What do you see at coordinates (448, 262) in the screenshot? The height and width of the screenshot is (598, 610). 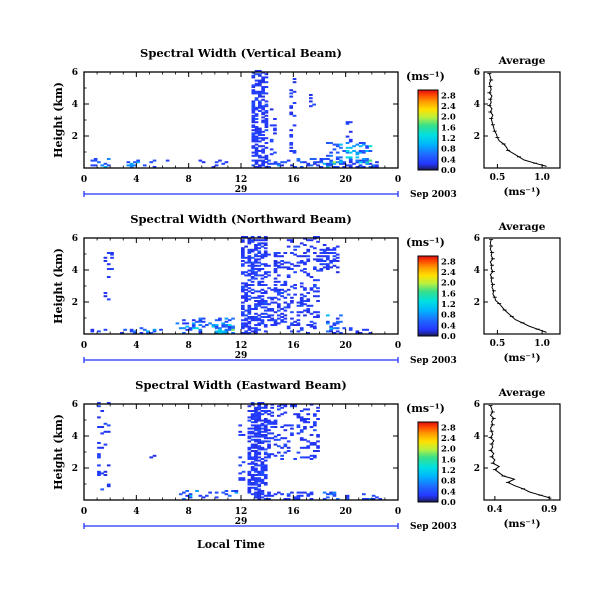 I see `colorbar-tick-label: 2.8` at bounding box center [448, 262].